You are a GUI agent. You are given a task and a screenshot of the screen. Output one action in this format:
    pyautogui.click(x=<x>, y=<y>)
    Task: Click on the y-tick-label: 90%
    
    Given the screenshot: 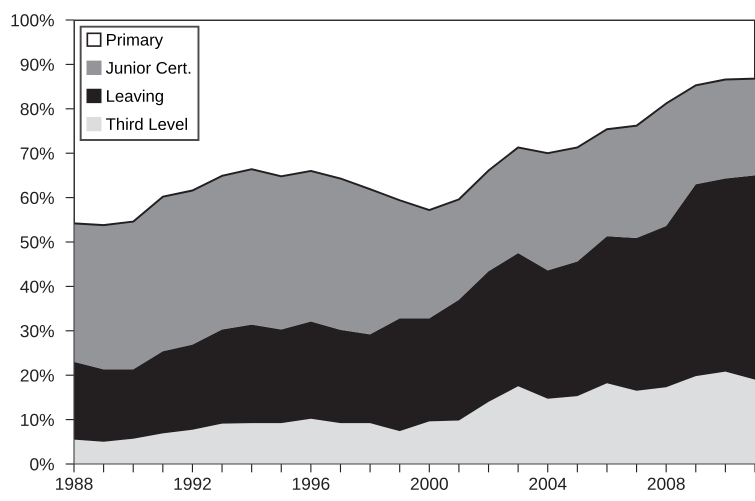 What is the action you would take?
    pyautogui.click(x=37, y=64)
    